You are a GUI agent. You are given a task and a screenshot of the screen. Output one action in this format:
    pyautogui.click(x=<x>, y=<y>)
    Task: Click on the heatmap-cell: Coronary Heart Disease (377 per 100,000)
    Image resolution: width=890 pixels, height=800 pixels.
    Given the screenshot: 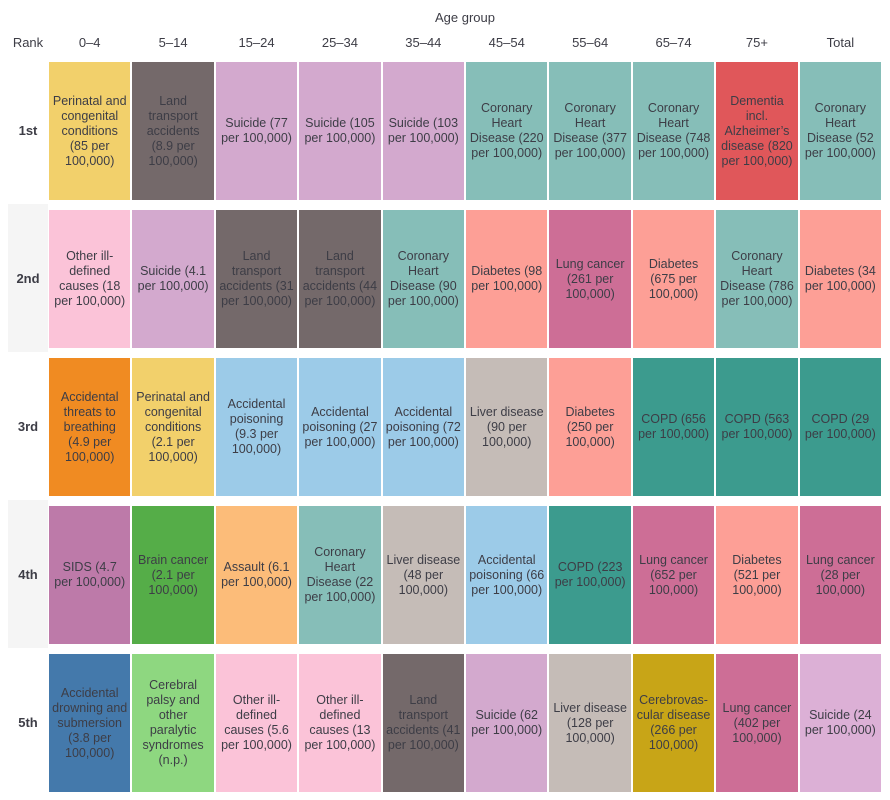 What is the action you would take?
    pyautogui.click(x=590, y=131)
    